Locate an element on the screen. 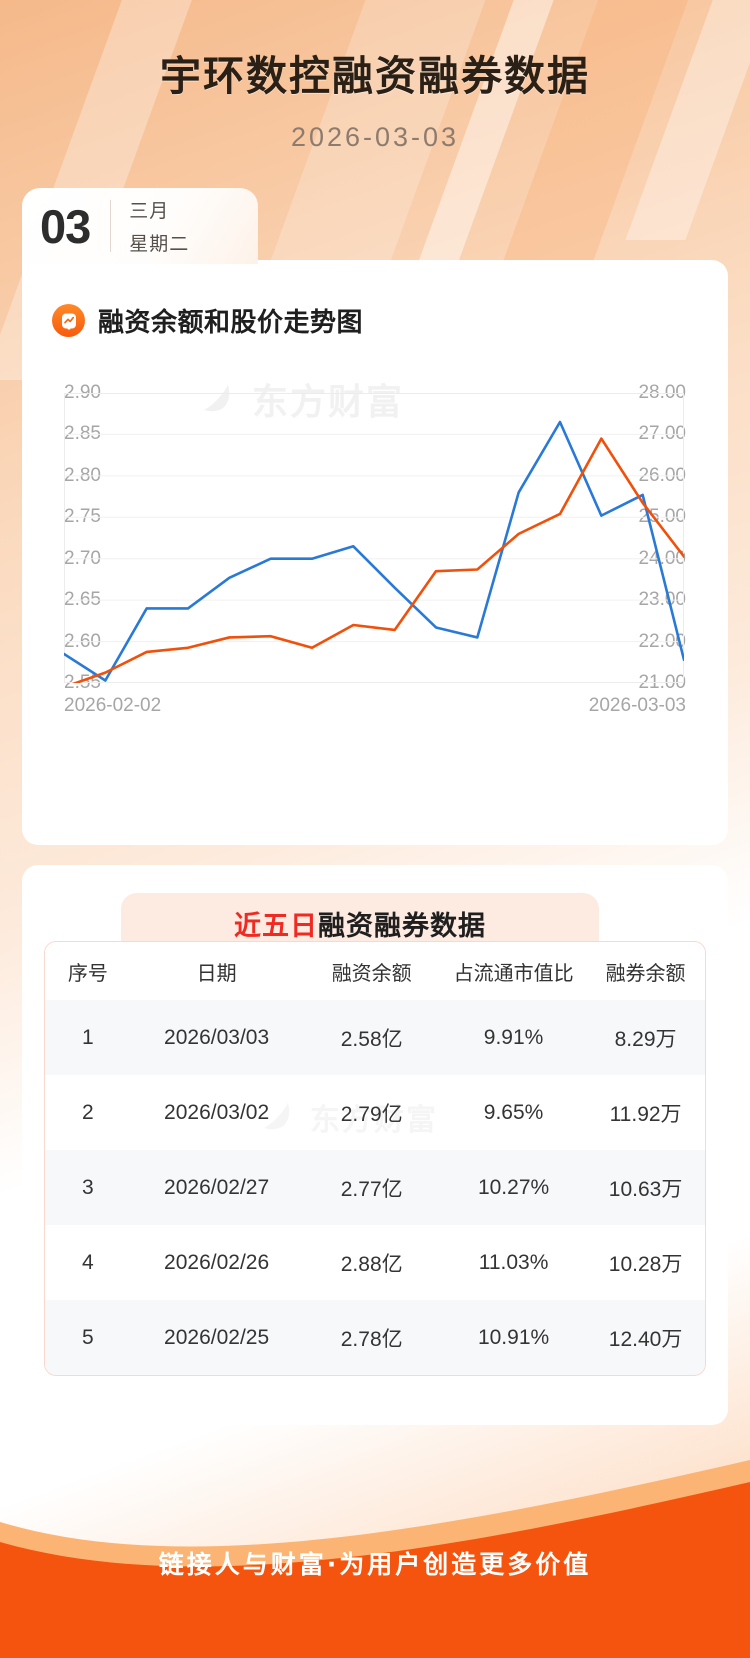 This screenshot has width=750, height=1658. y-axis-left-tick: 2.60 is located at coordinates (82, 641).